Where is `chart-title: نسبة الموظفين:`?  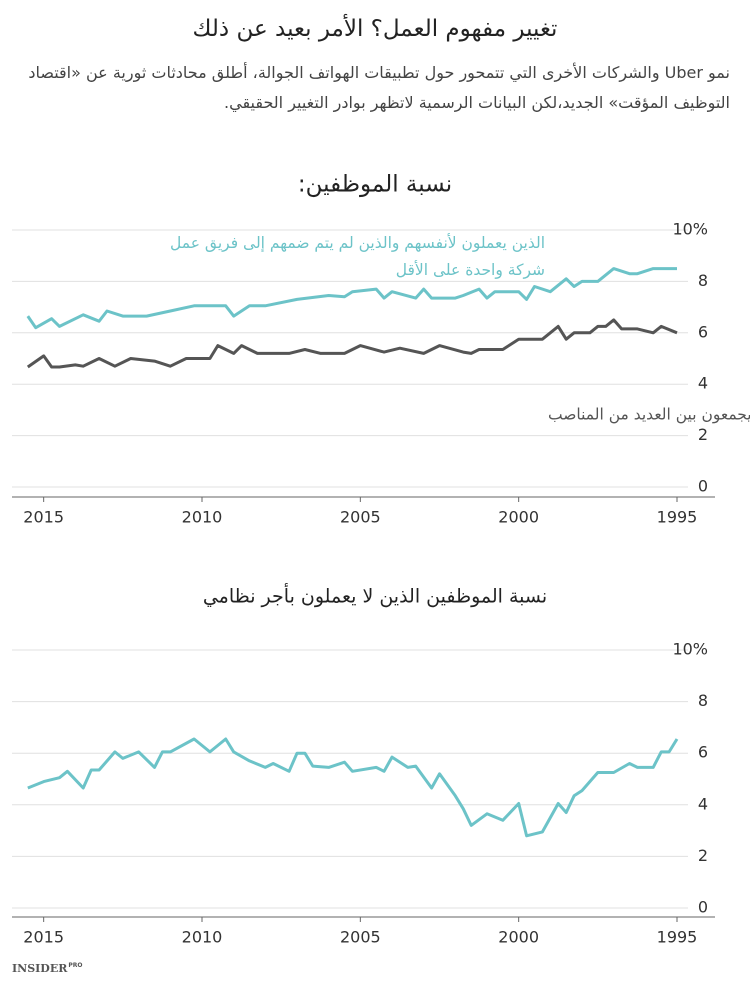 chart-title: نسبة الموظفين: is located at coordinates (375, 185).